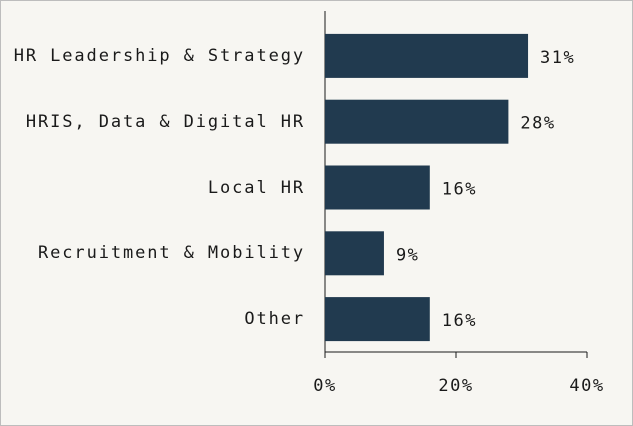 This screenshot has width=633, height=426. I want to click on x-tick-label: 20%, so click(455, 386).